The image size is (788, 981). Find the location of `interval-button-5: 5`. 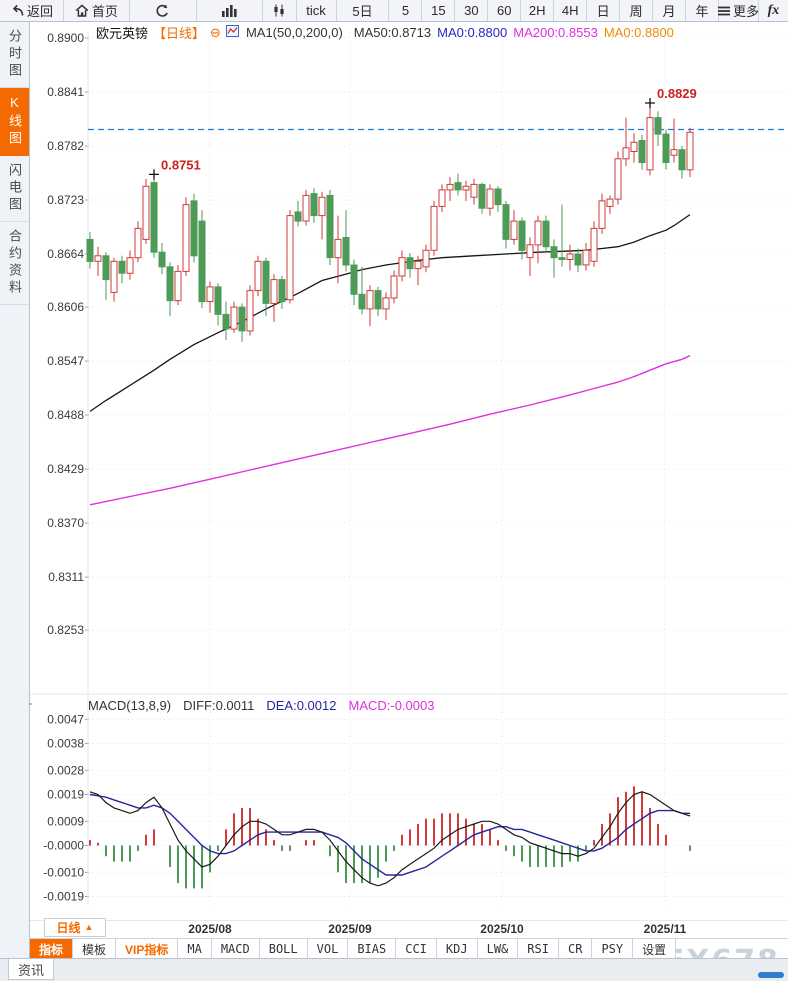

interval-button-5: 5 is located at coordinates (406, 10).